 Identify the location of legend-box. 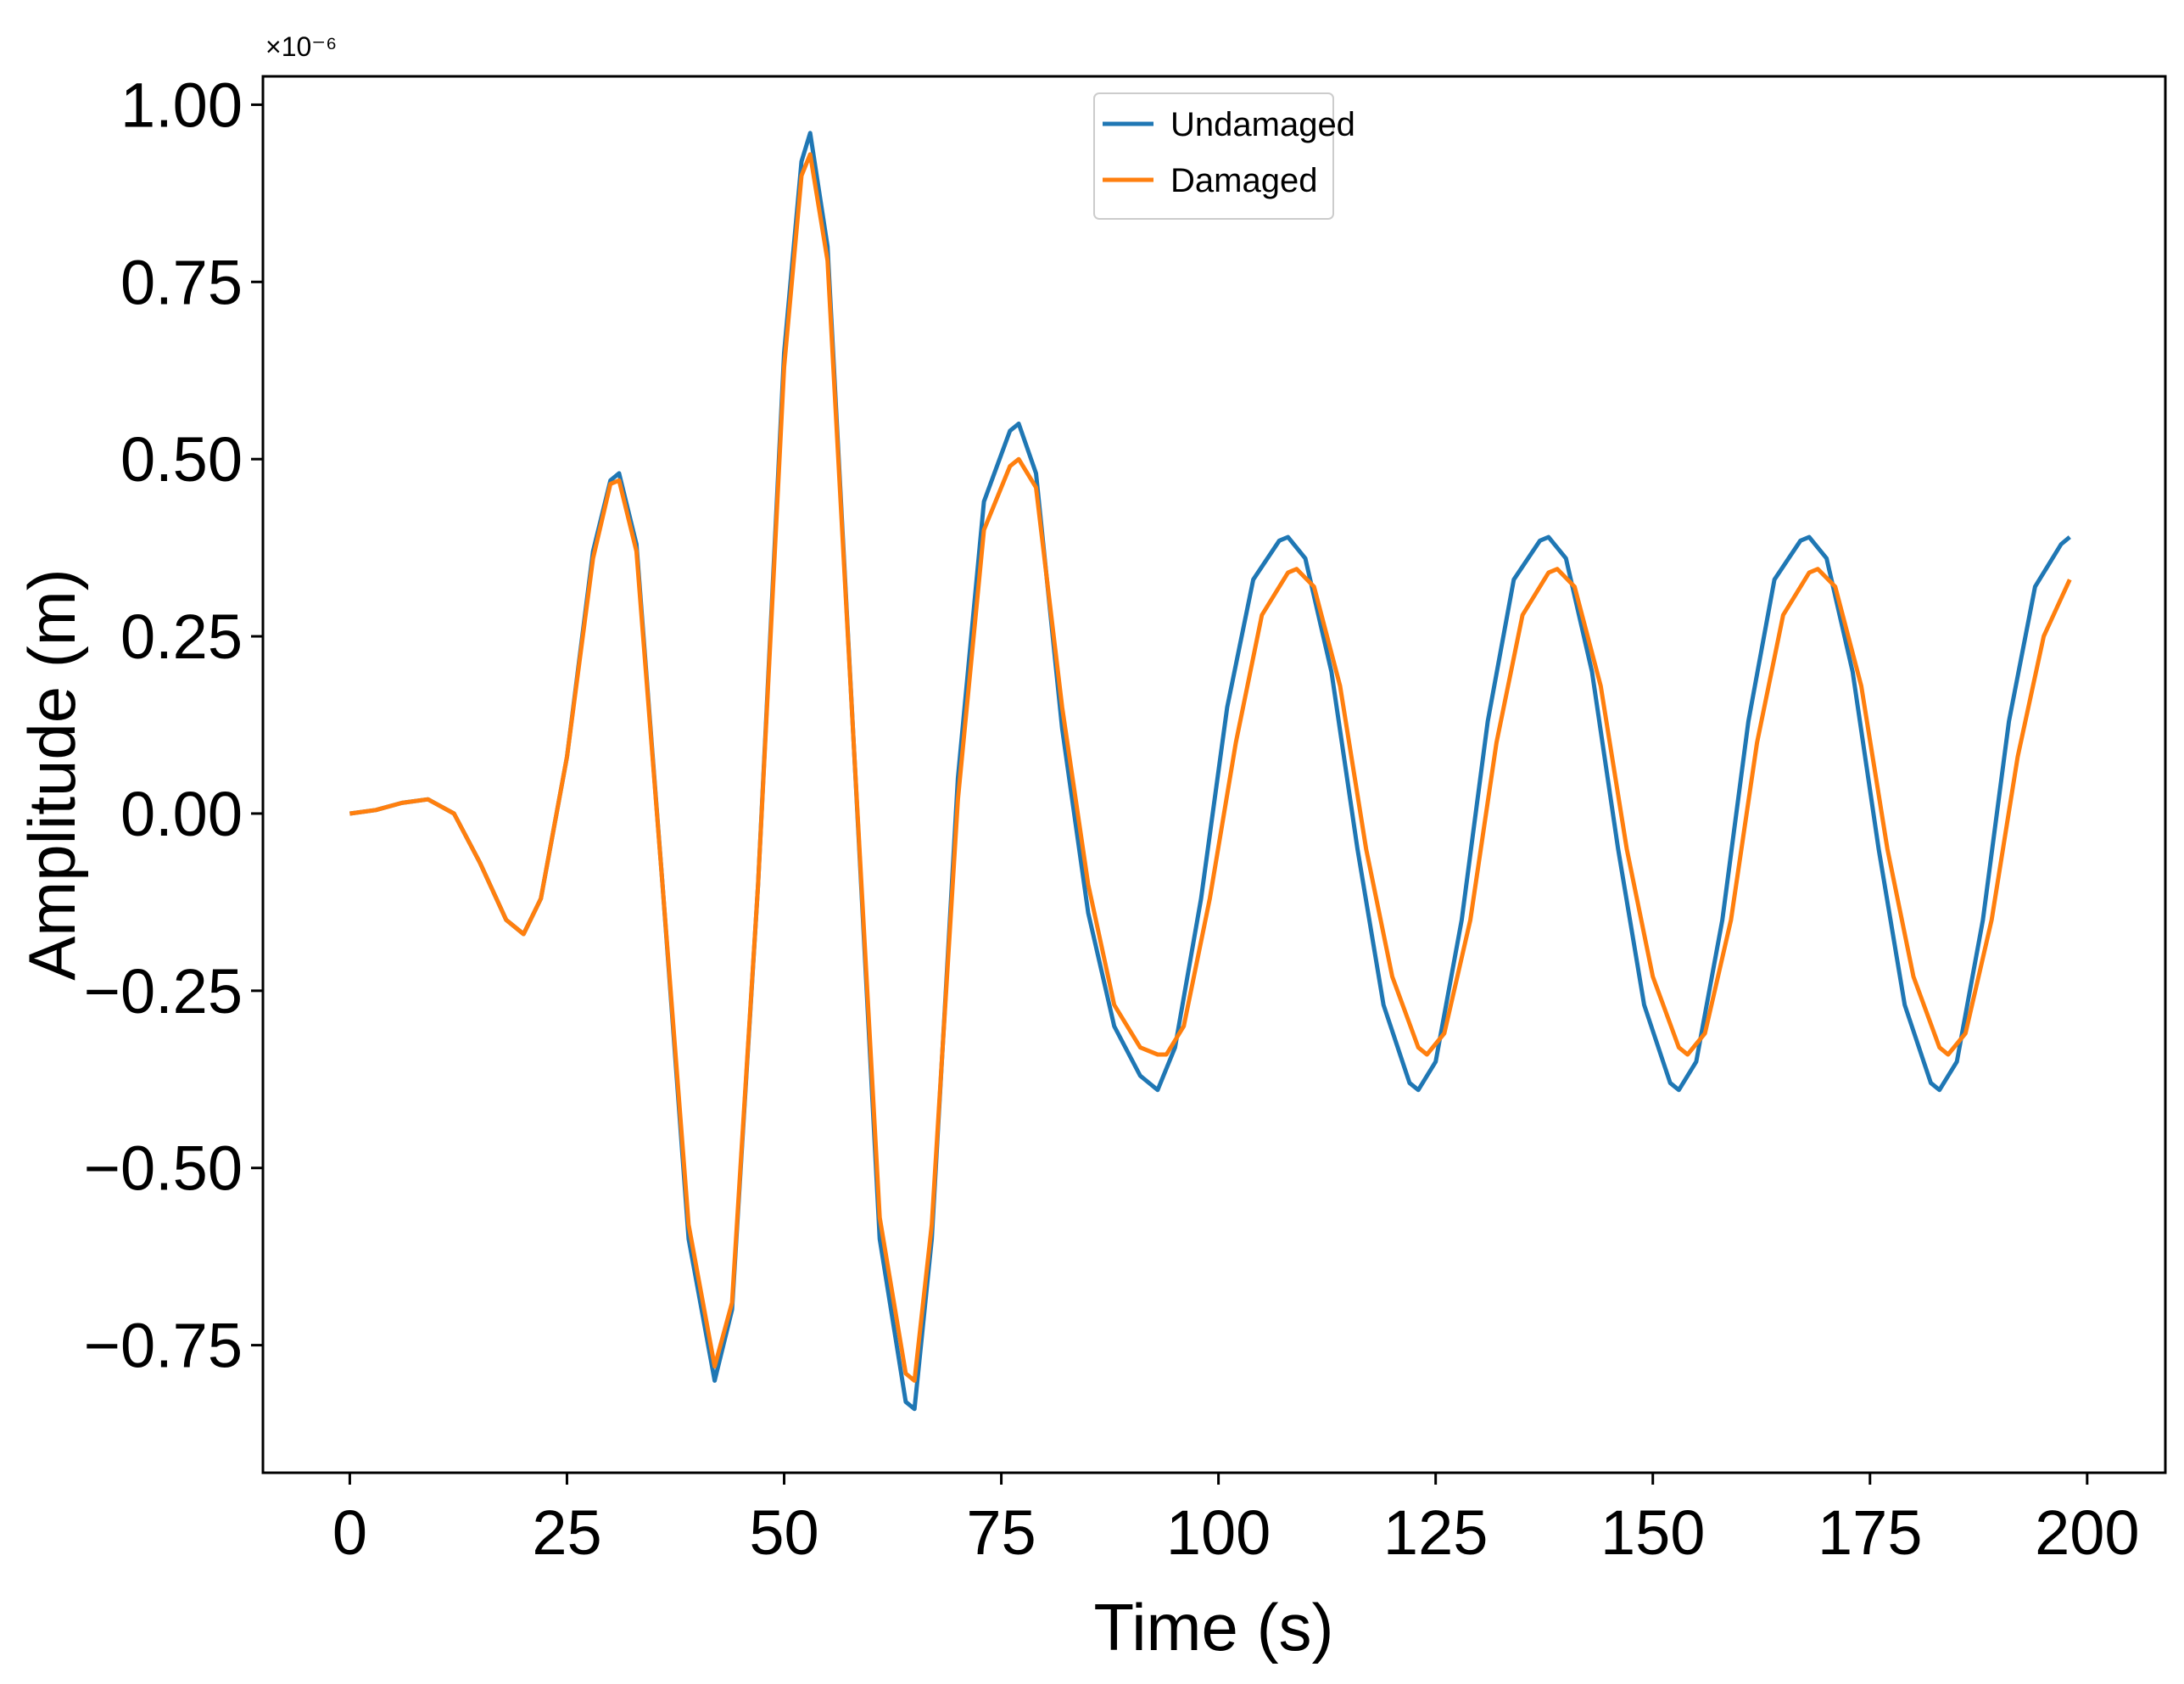
(1213, 156).